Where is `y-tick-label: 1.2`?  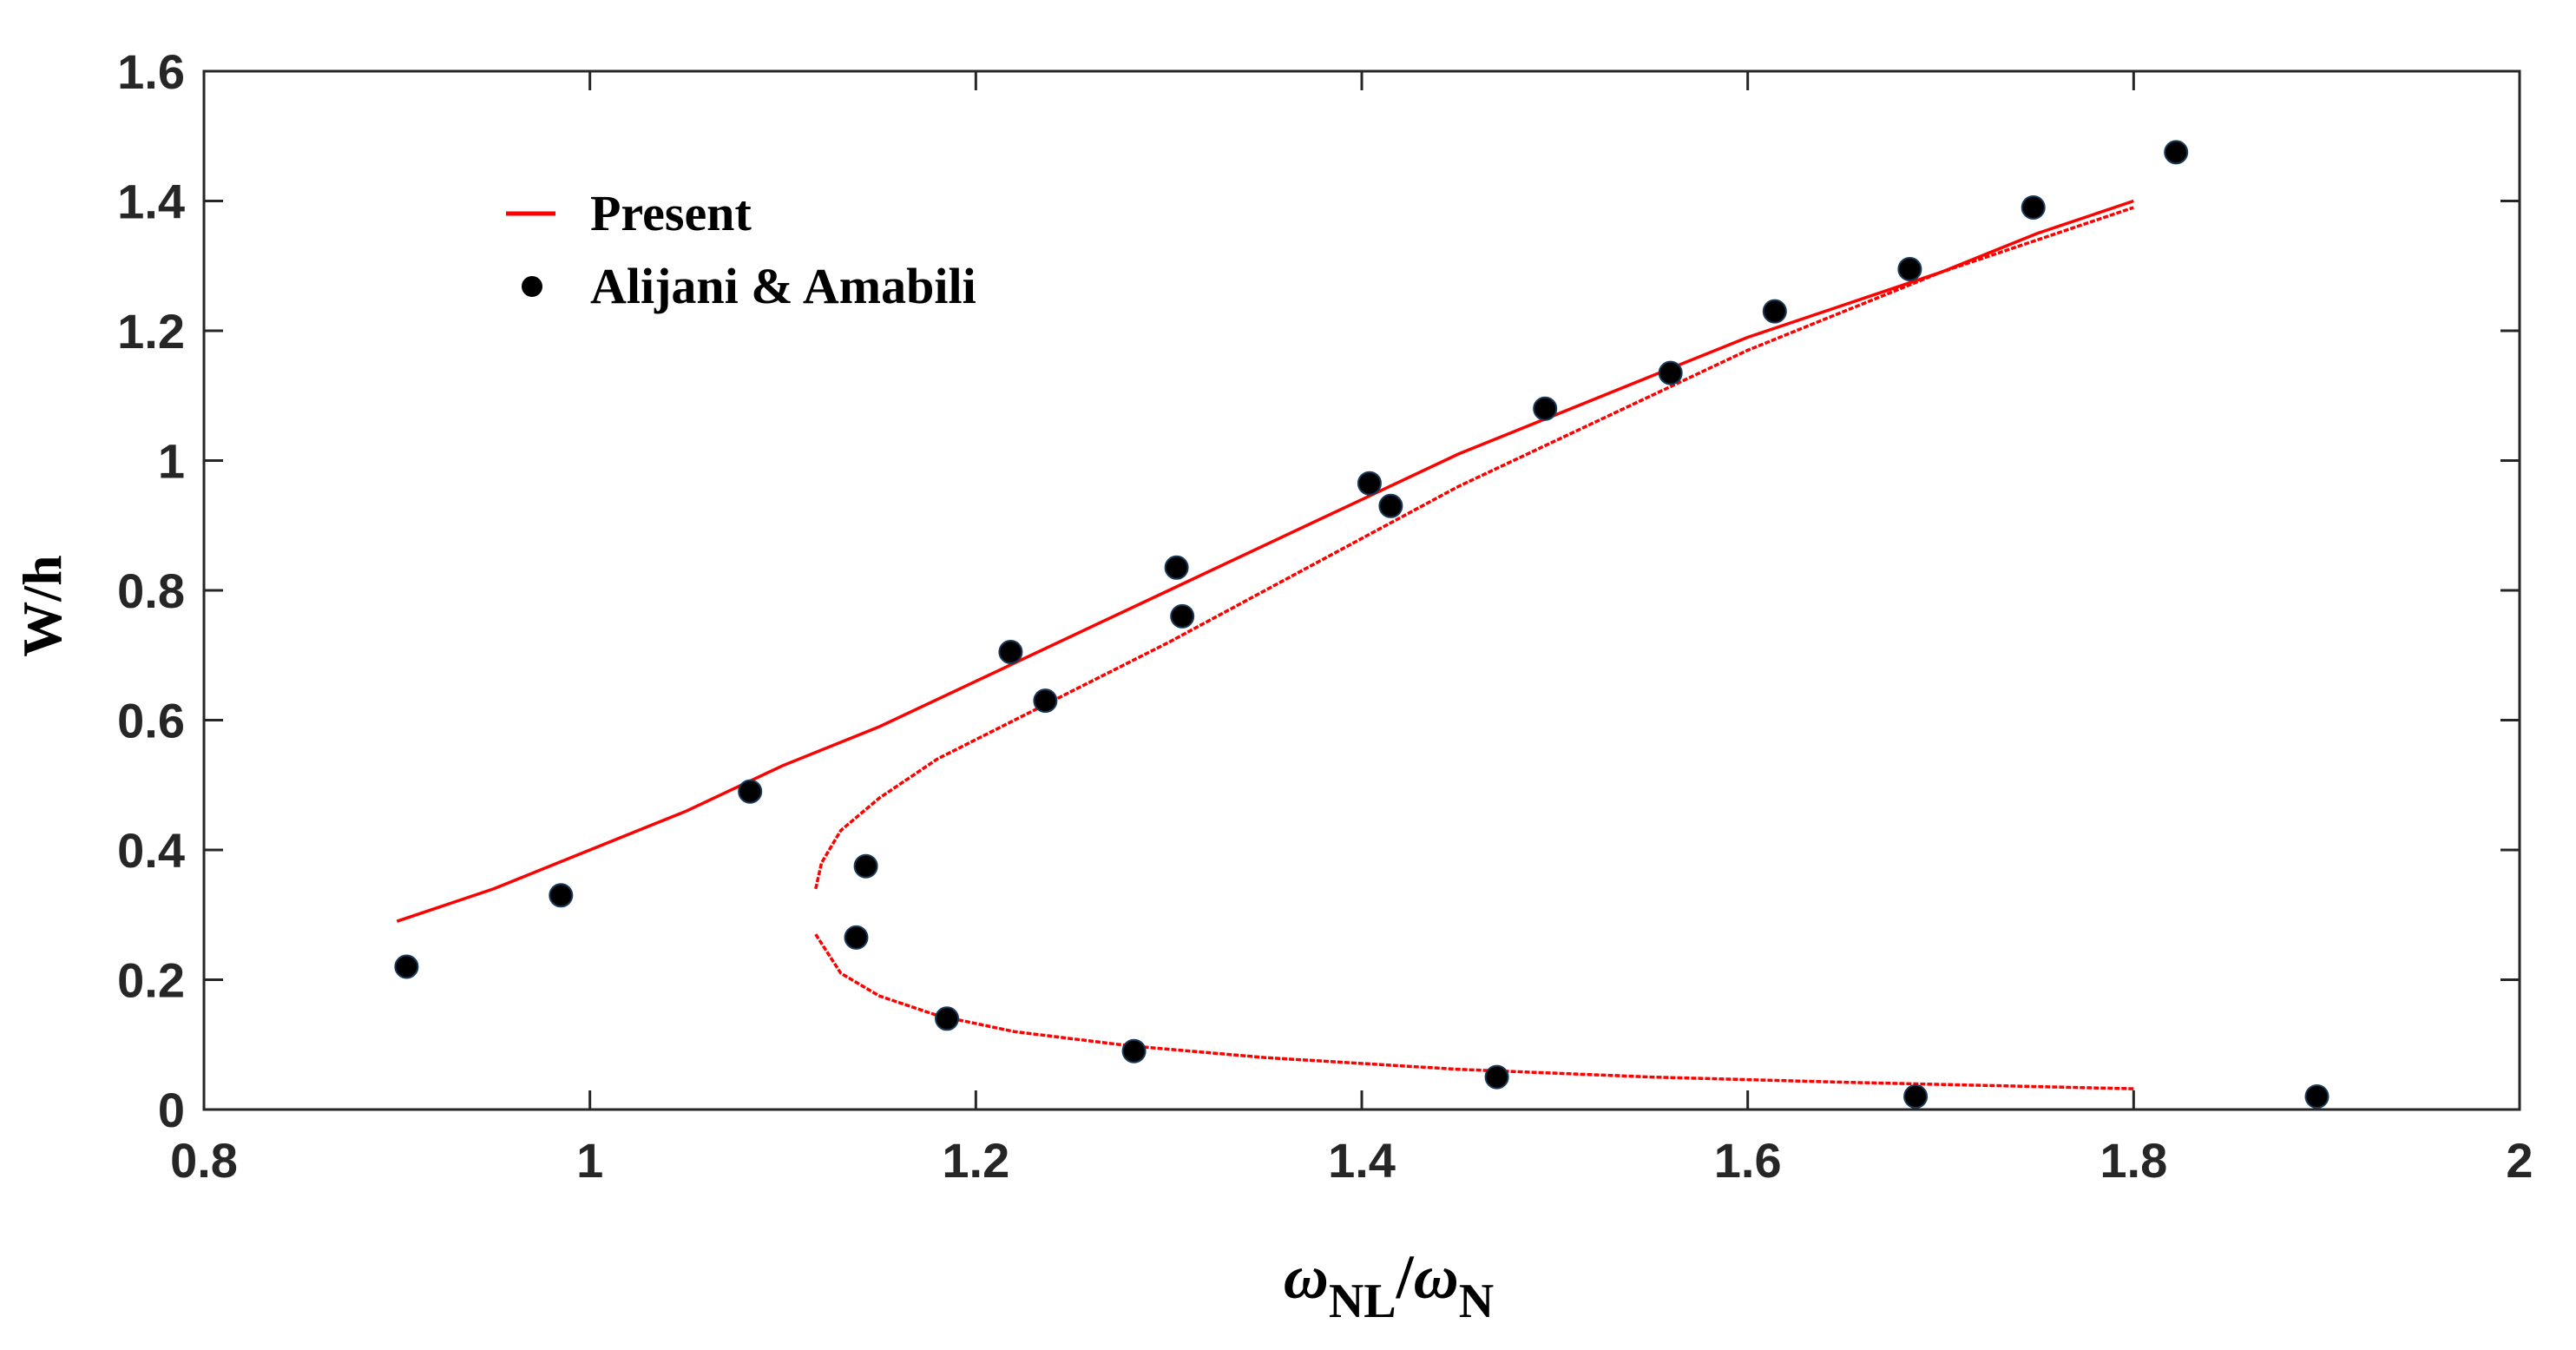 y-tick-label: 1.2 is located at coordinates (151, 331).